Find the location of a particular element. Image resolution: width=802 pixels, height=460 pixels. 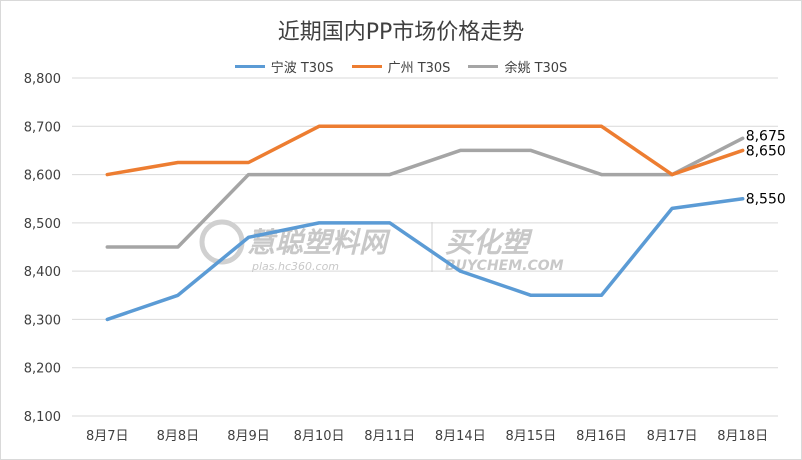

legend-swatch-ningbo is located at coordinates (249, 66).